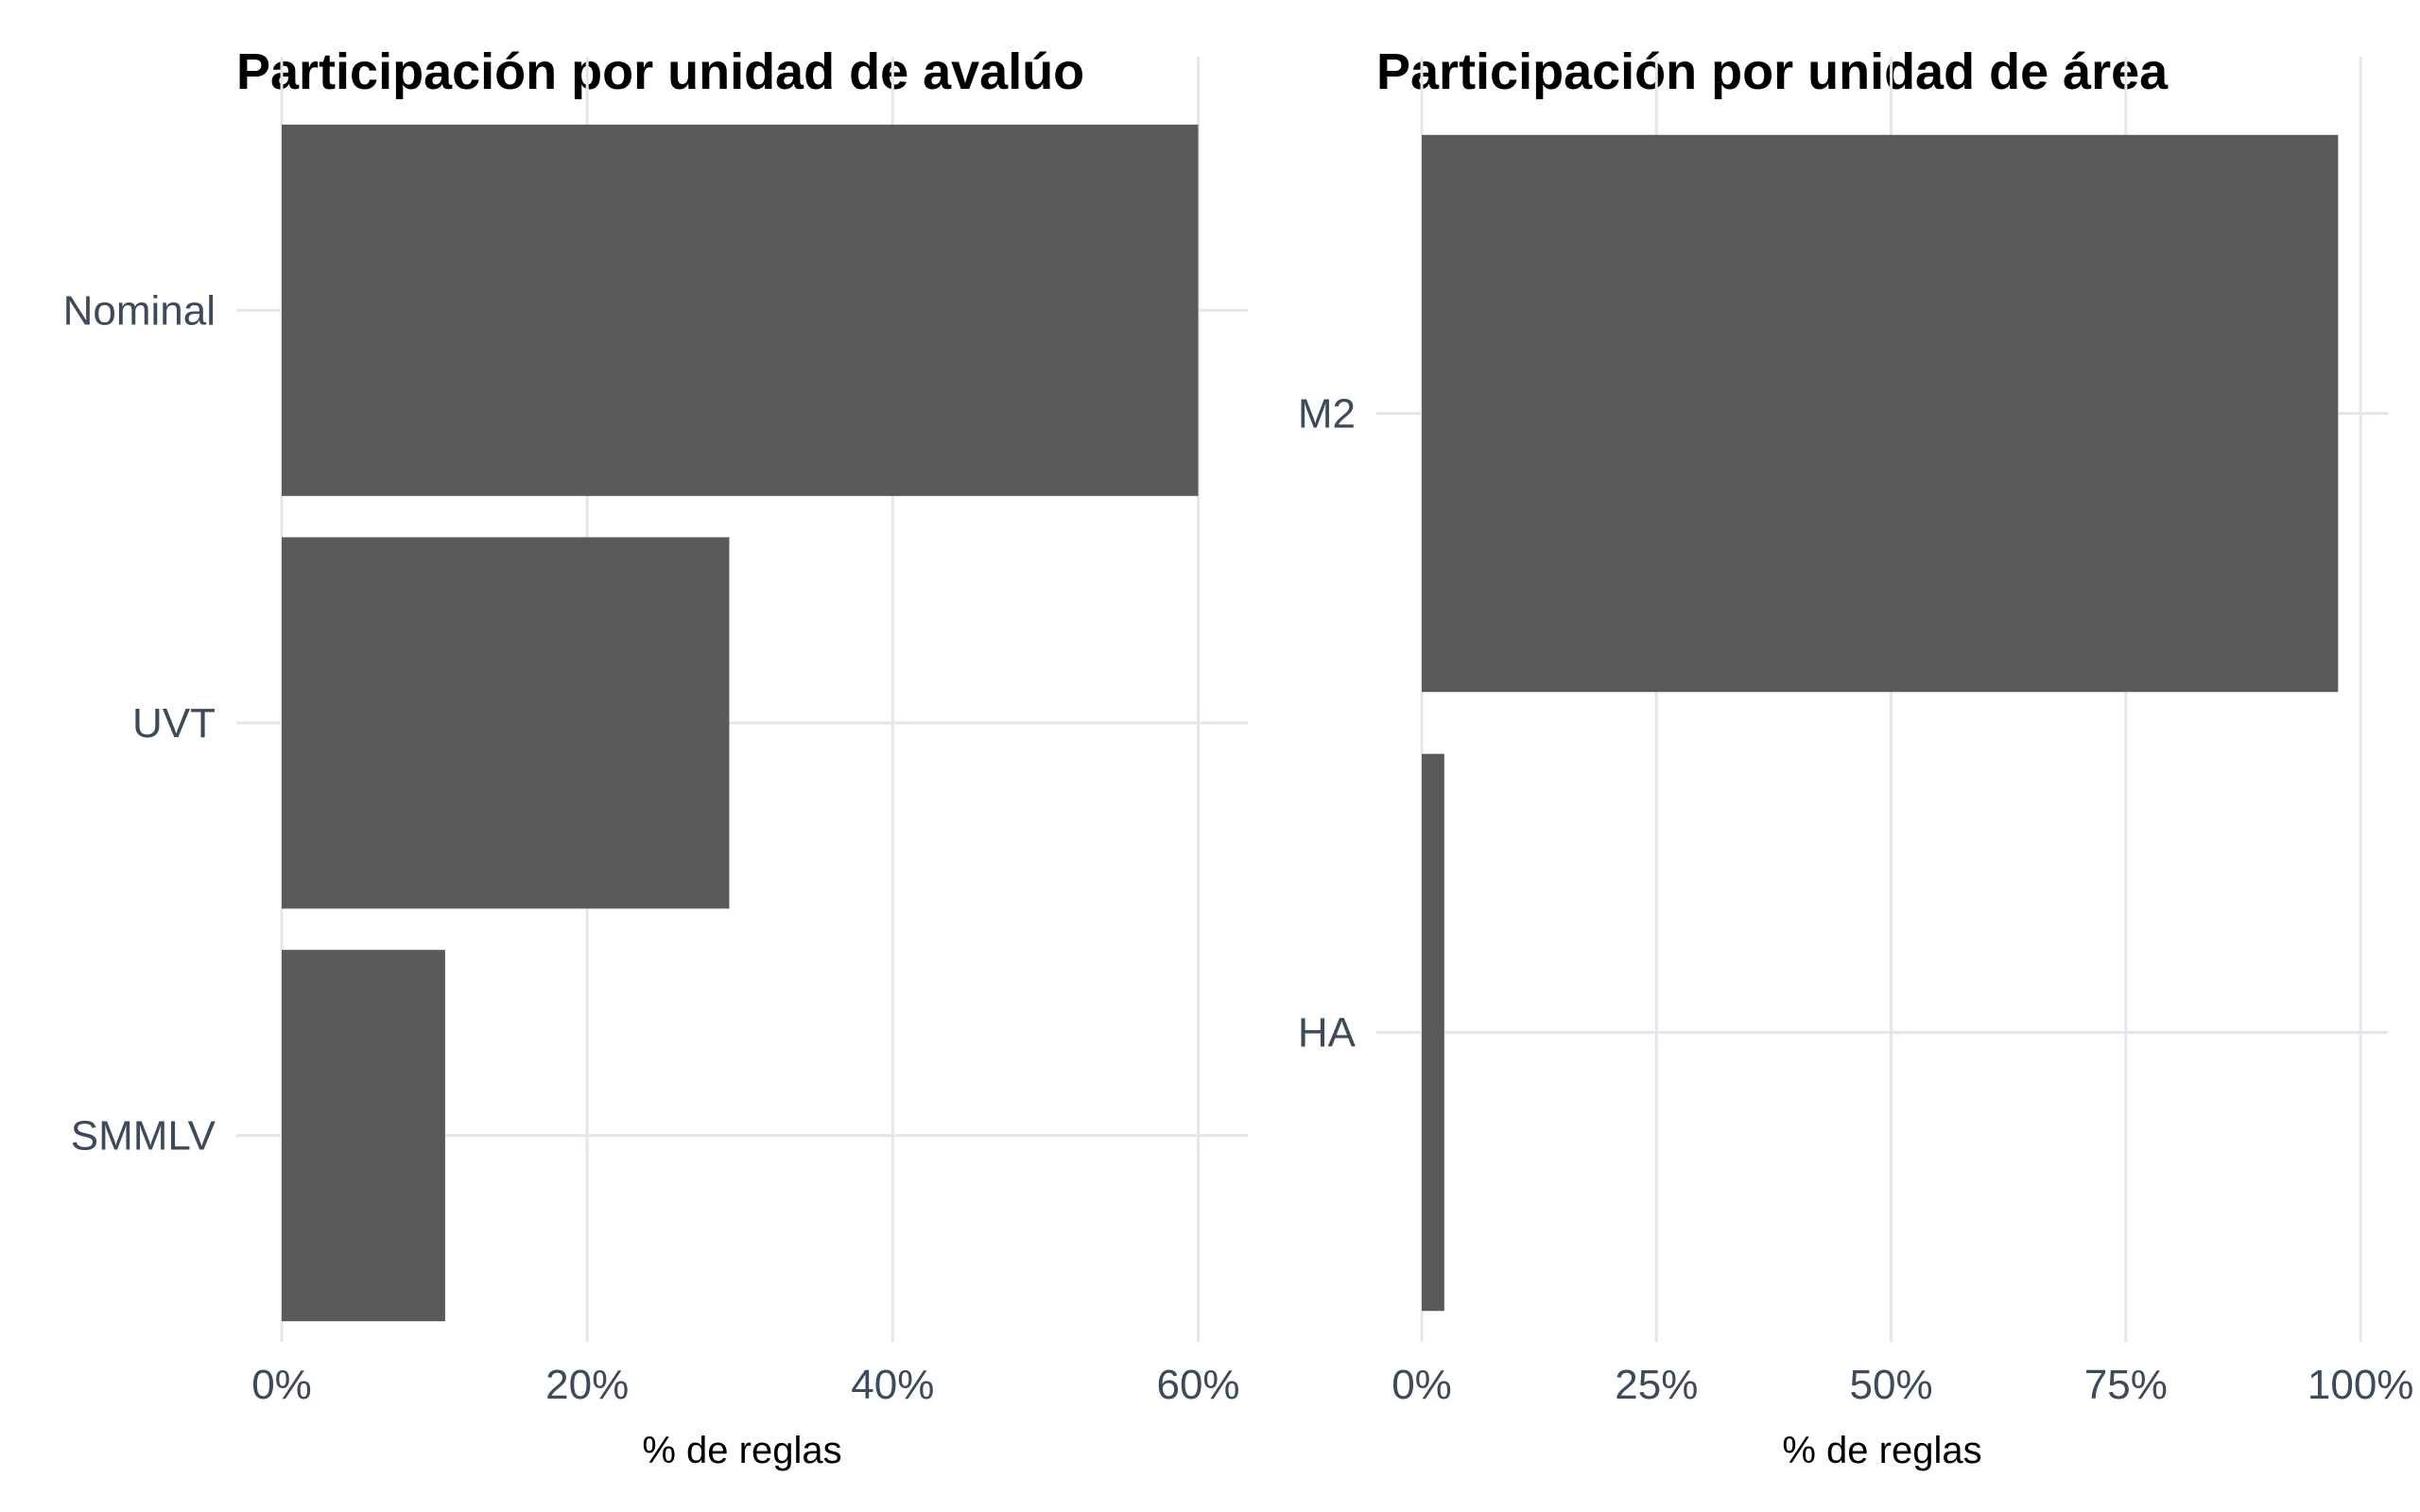 The width and height of the screenshot is (2420, 1512). I want to click on bar-smmlv, so click(363, 1136).